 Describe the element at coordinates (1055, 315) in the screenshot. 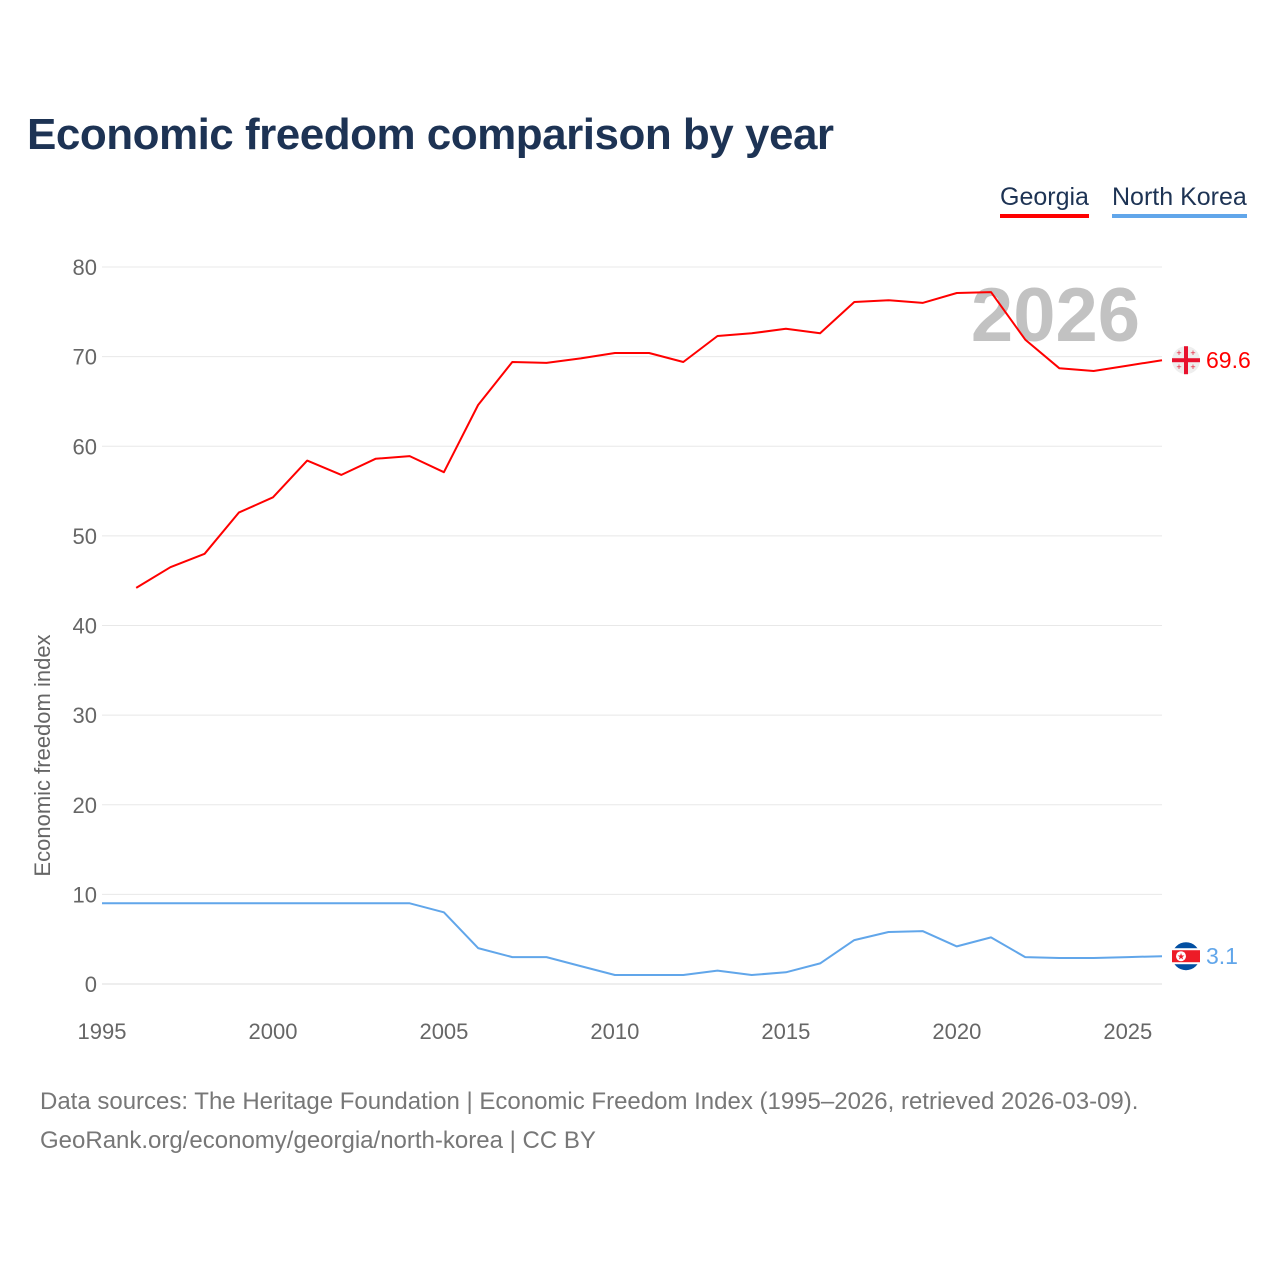

I see `year-watermark: 2026` at that location.